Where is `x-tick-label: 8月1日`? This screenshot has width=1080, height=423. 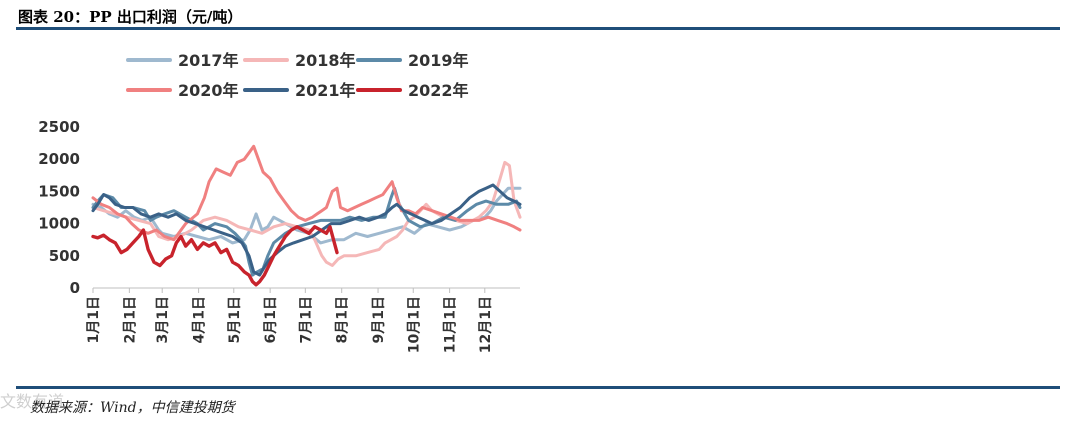 x-tick-label: 8月1日 is located at coordinates (343, 319).